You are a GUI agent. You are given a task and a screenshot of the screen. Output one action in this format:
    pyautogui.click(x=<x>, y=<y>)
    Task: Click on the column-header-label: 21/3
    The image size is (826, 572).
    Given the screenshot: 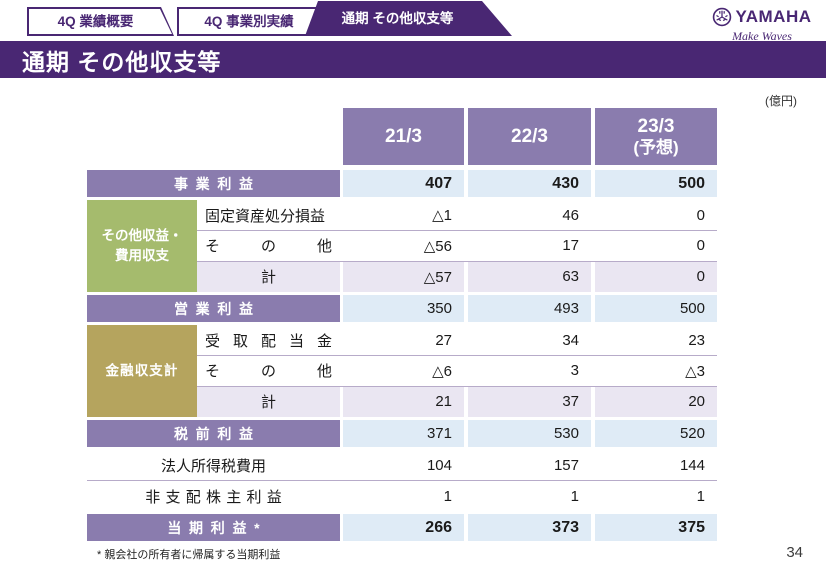 What is the action you would take?
    pyautogui.click(x=403, y=136)
    